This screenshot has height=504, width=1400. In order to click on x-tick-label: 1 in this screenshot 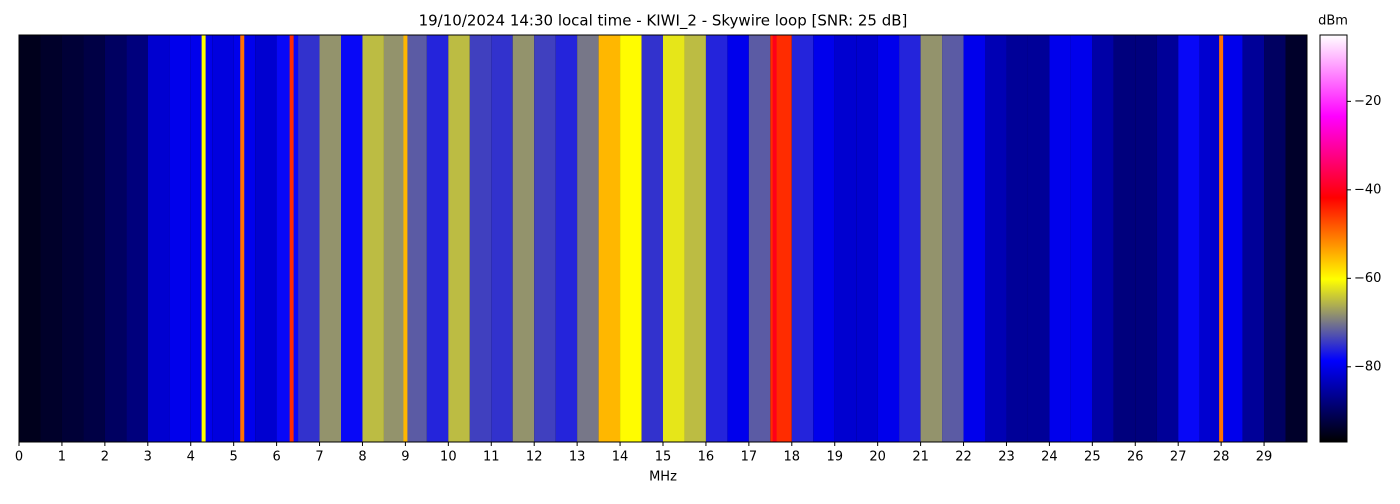, I will do `click(62, 457)`.